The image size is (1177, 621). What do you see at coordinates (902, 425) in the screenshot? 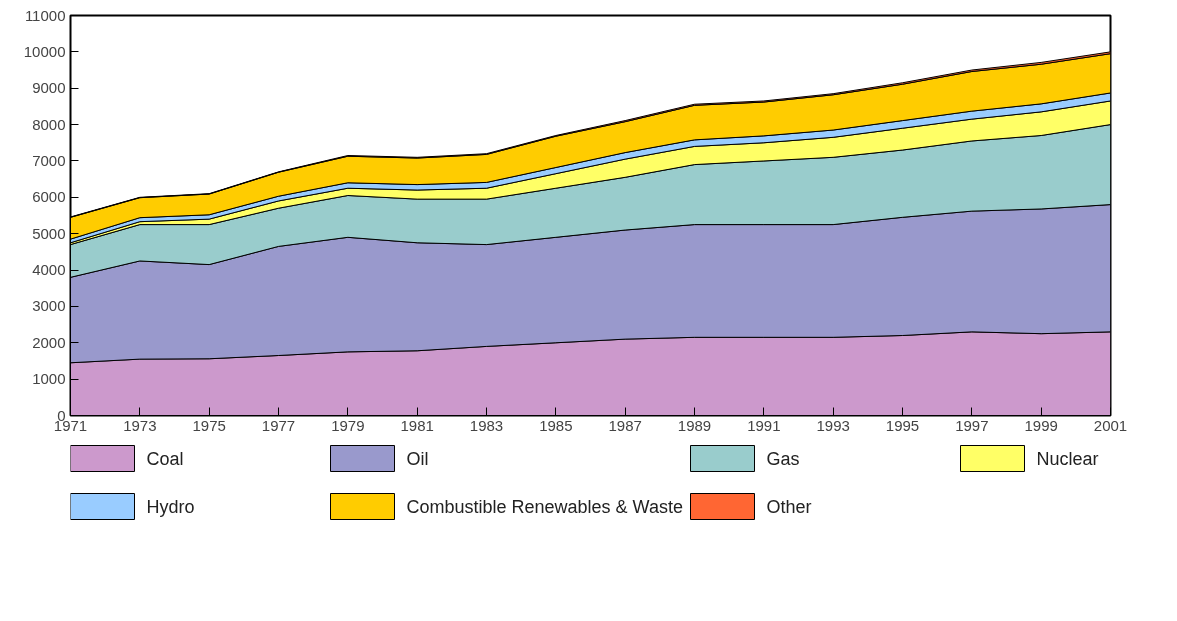
I see `x-tick-label: 1995` at bounding box center [902, 425].